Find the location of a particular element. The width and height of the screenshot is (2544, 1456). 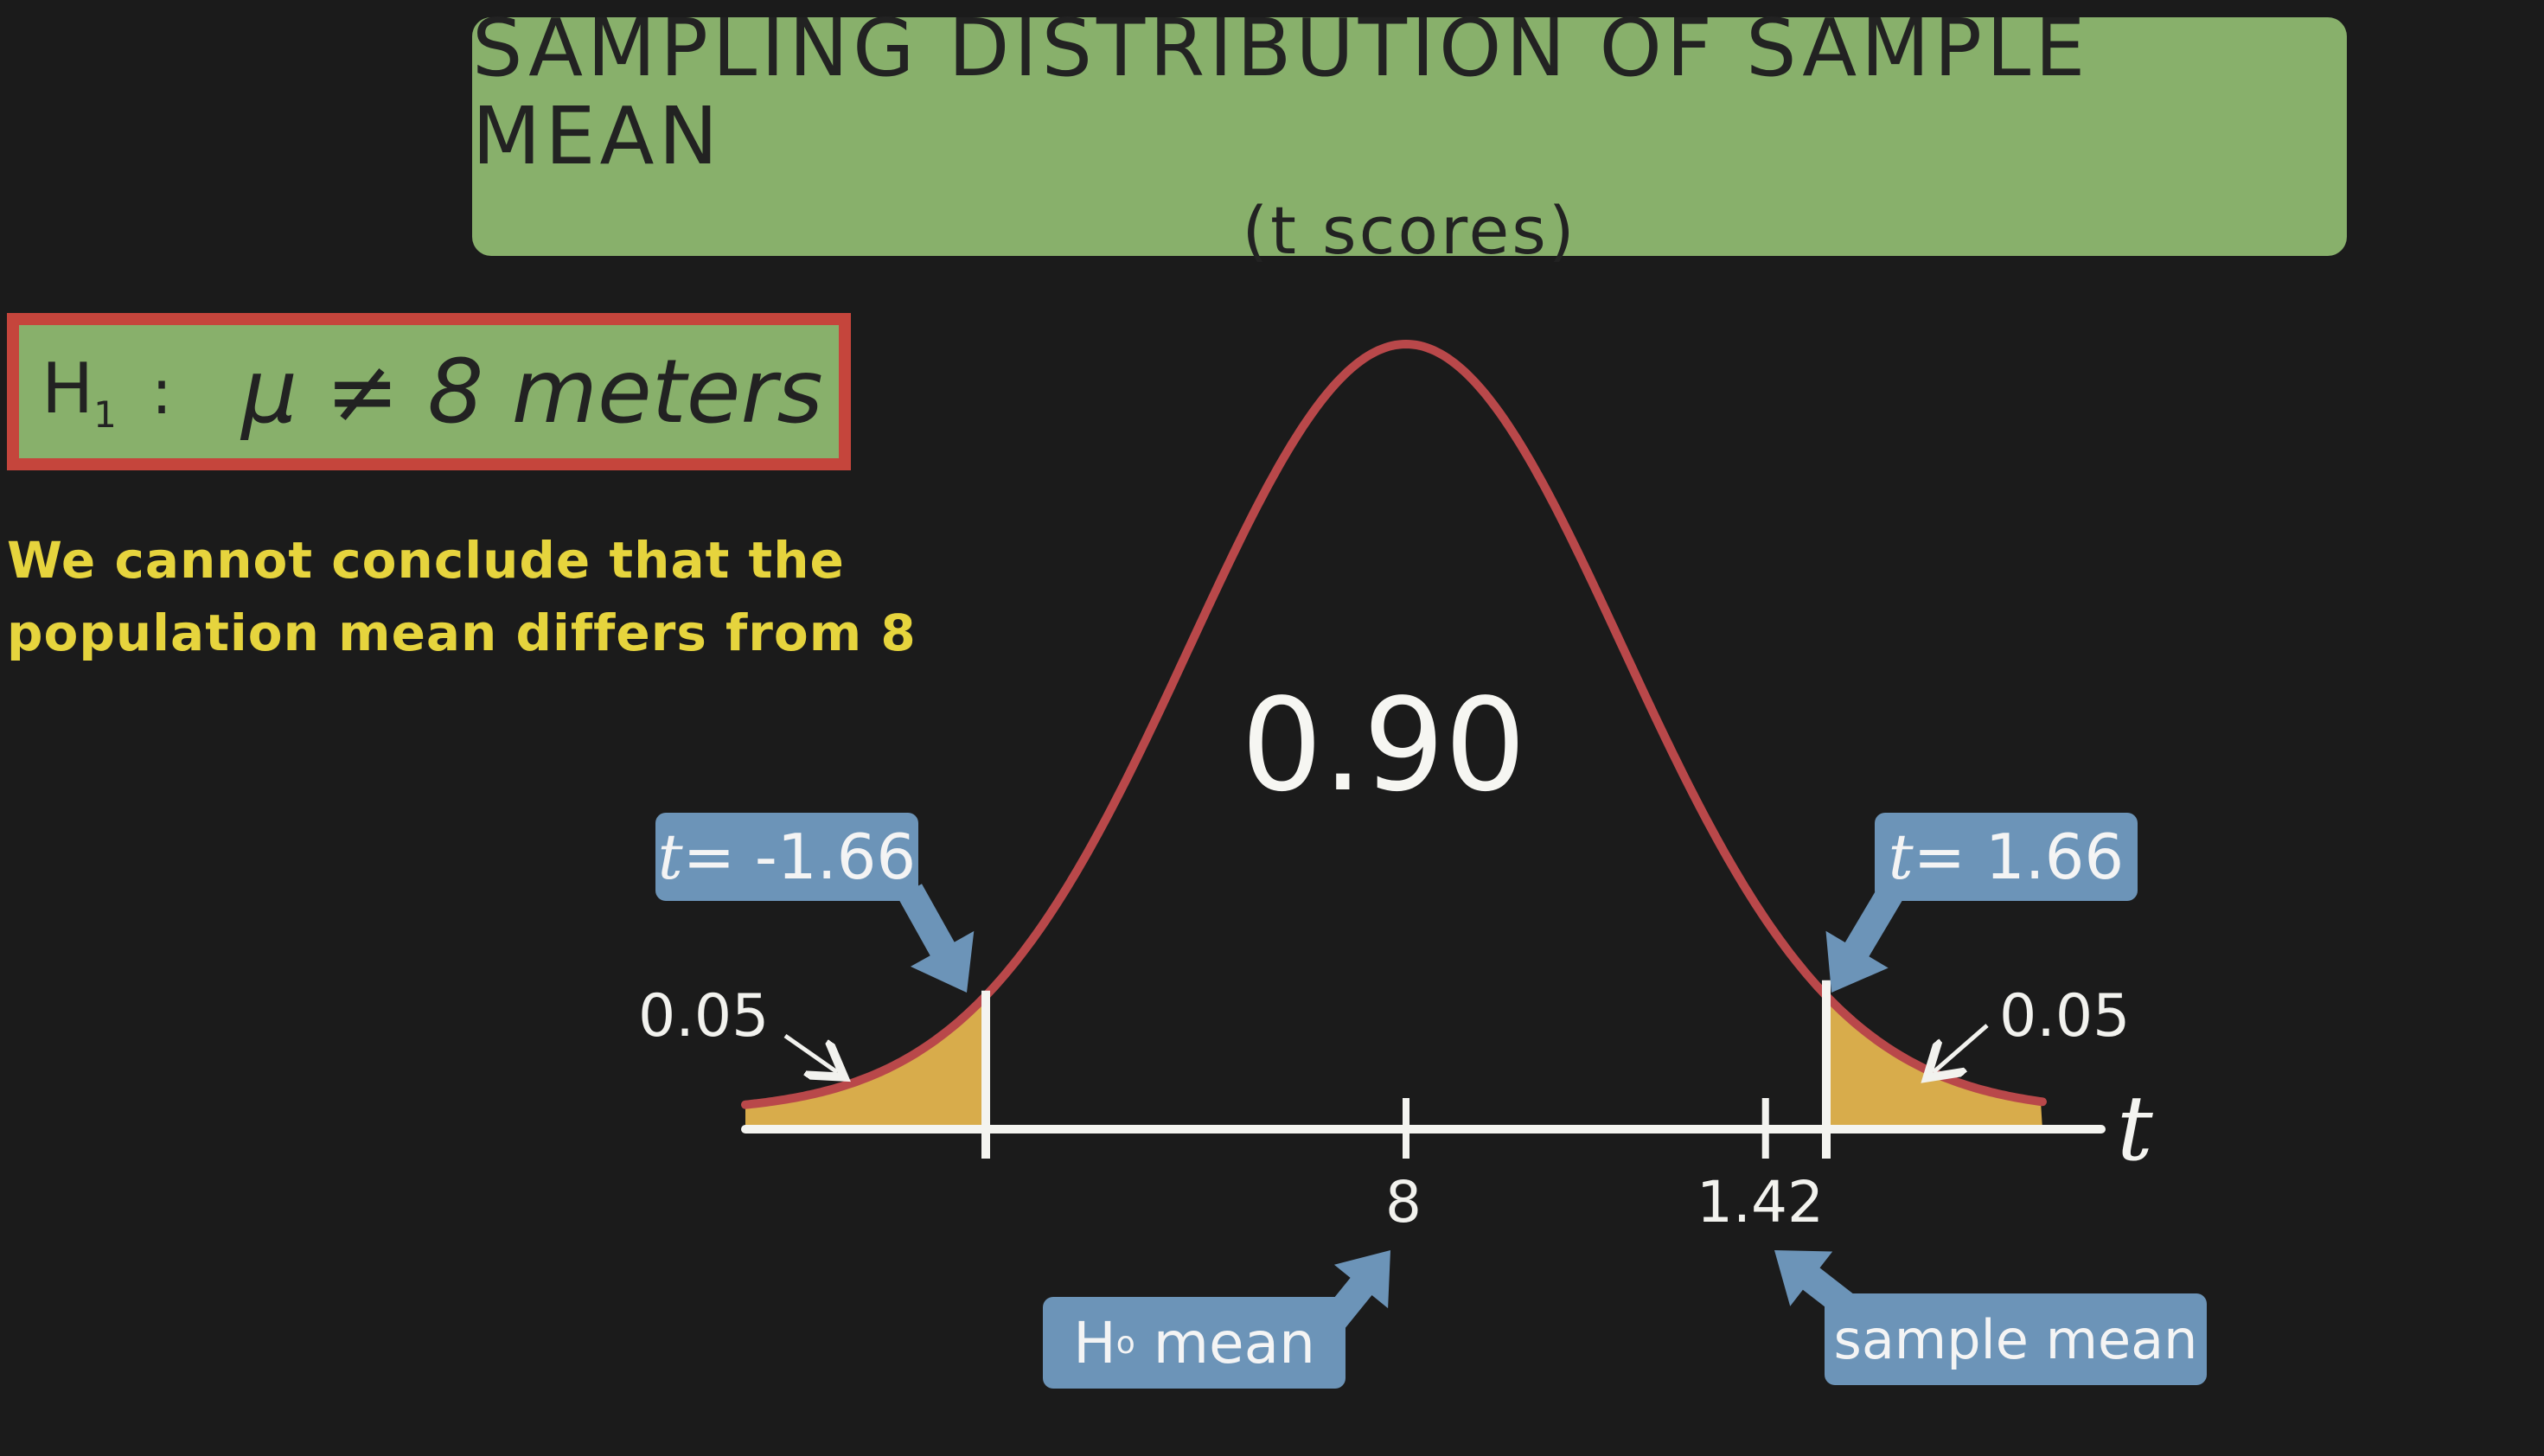

right-tail-pointer is located at coordinates (1962, 1048).